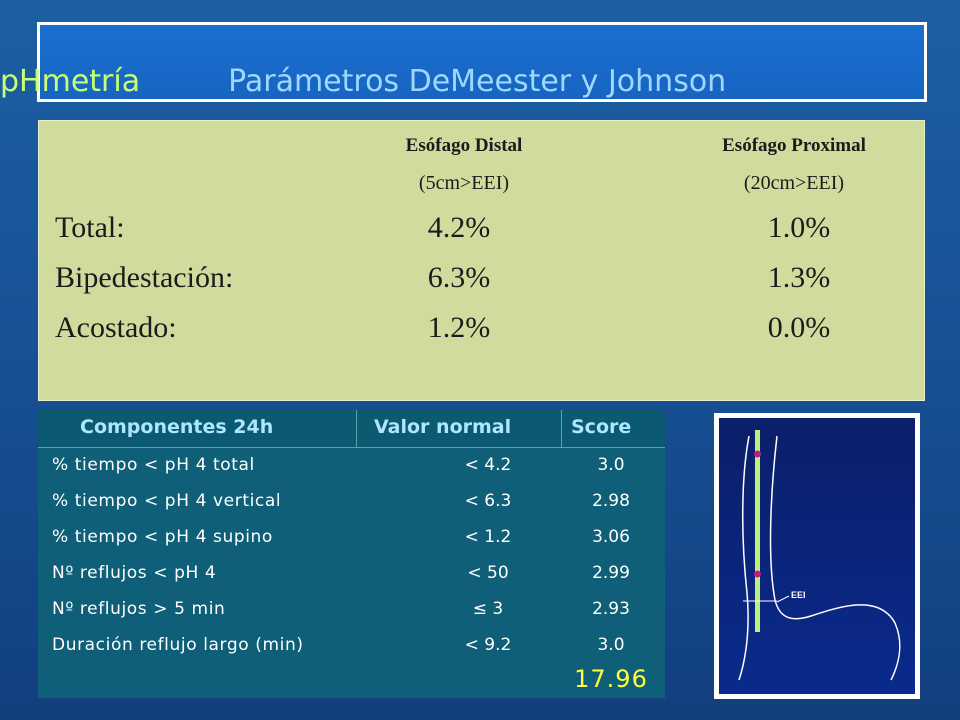  What do you see at coordinates (144, 277) in the screenshot?
I see `row-label-bipedestacion: Bipedestación:` at bounding box center [144, 277].